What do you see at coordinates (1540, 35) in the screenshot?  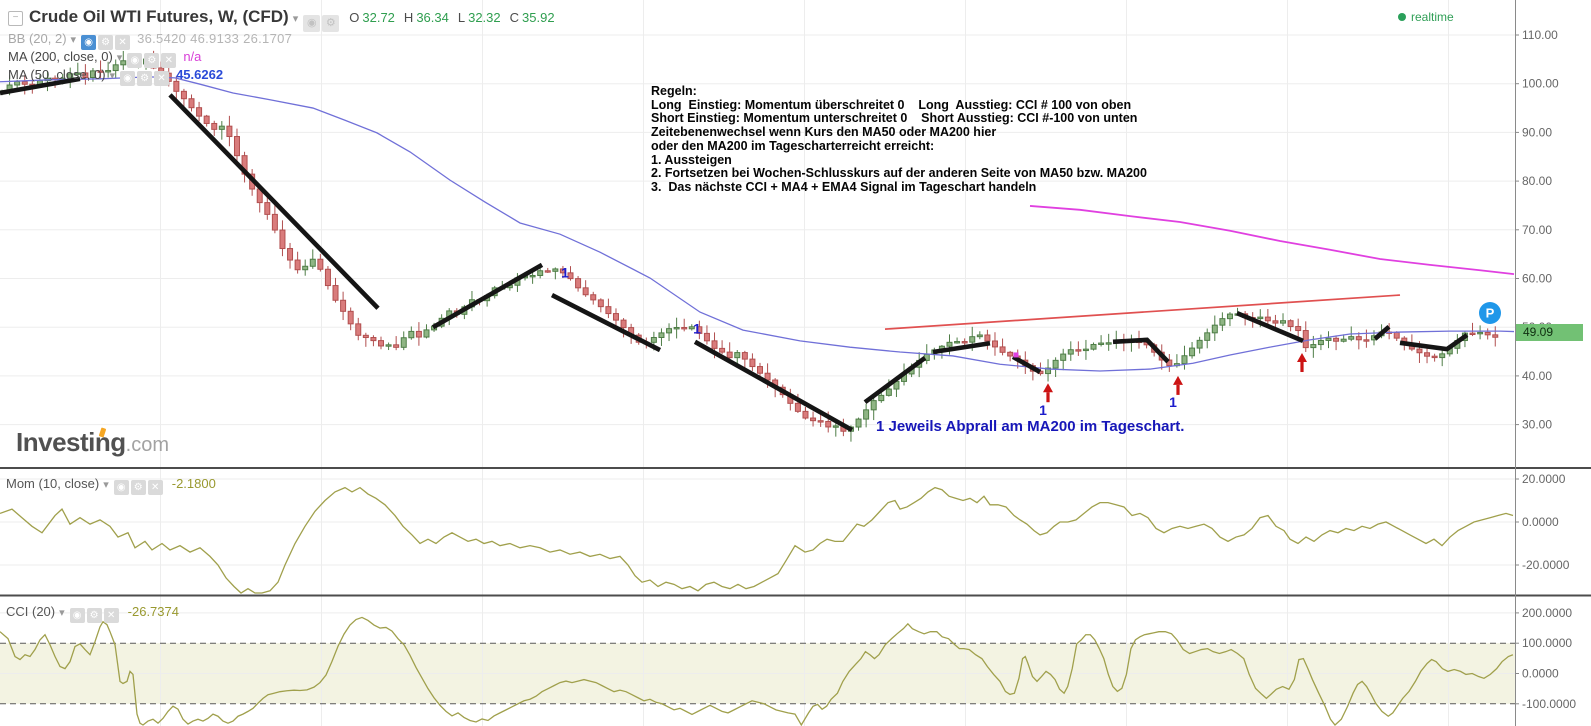 I see `svg-text: 110.00` at bounding box center [1540, 35].